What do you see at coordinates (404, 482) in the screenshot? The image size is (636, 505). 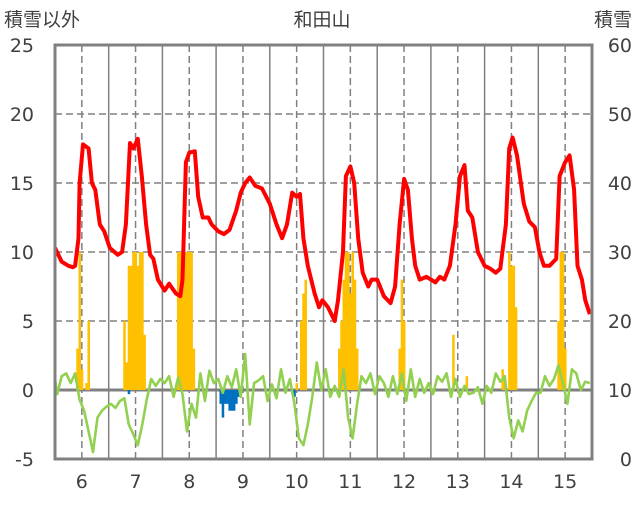 I see `x-tick-label: 12` at bounding box center [404, 482].